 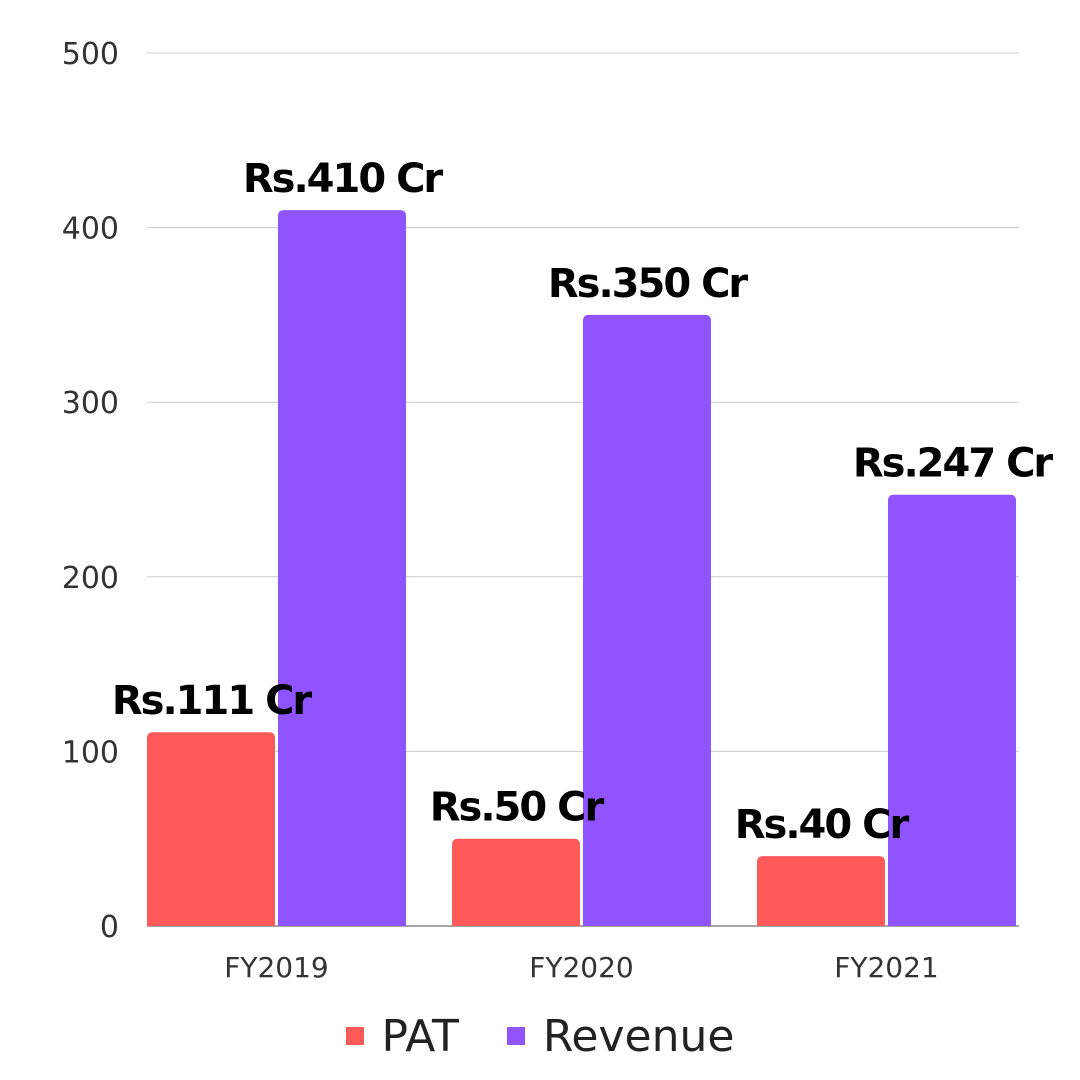 What do you see at coordinates (90, 578) in the screenshot?
I see `y-tick-label: 200` at bounding box center [90, 578].